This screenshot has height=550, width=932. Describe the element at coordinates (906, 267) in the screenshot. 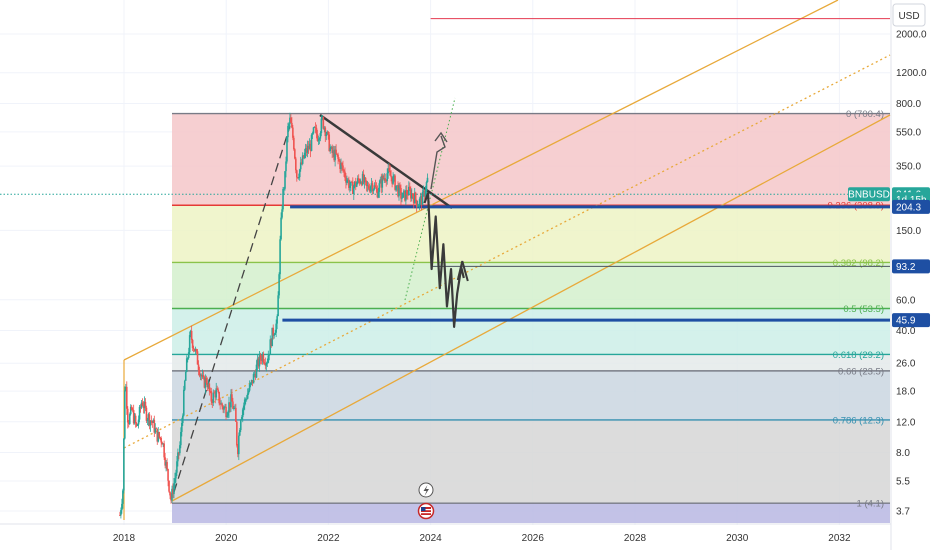

I see `price-badge-text: 93.2` at that location.